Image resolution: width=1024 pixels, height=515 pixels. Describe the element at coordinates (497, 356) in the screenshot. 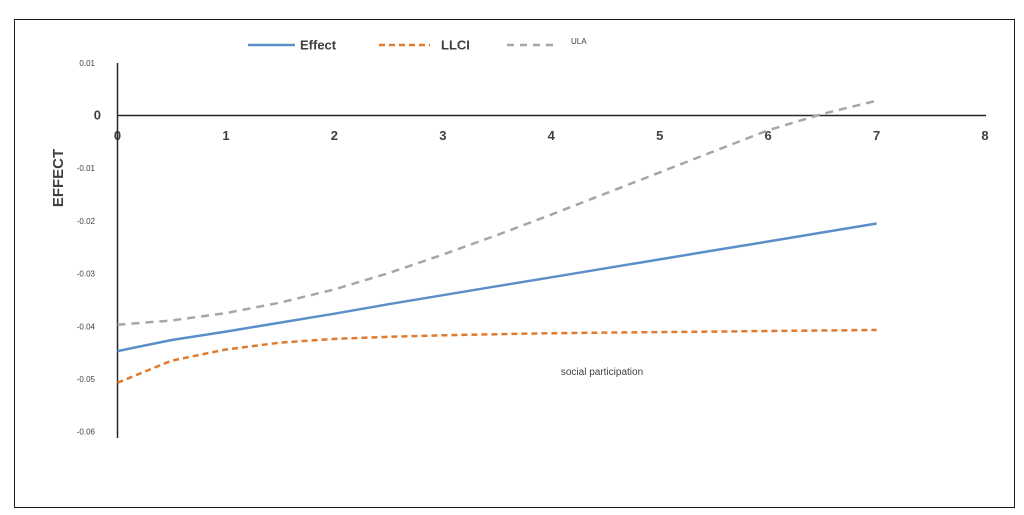

I see `series-line-llci` at that location.